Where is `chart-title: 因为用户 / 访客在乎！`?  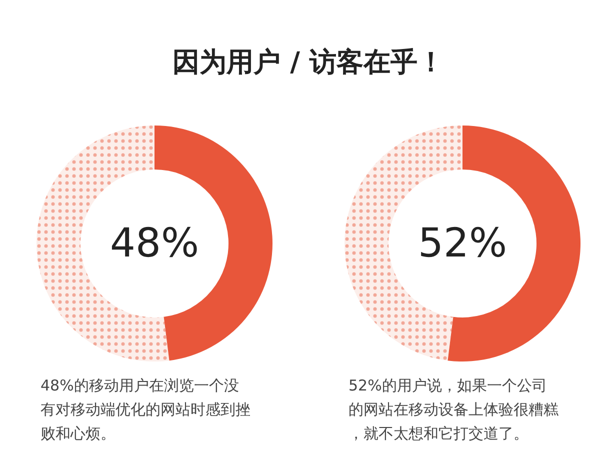
chart-title: 因为用户 / 访客在乎！ is located at coordinates (308, 62).